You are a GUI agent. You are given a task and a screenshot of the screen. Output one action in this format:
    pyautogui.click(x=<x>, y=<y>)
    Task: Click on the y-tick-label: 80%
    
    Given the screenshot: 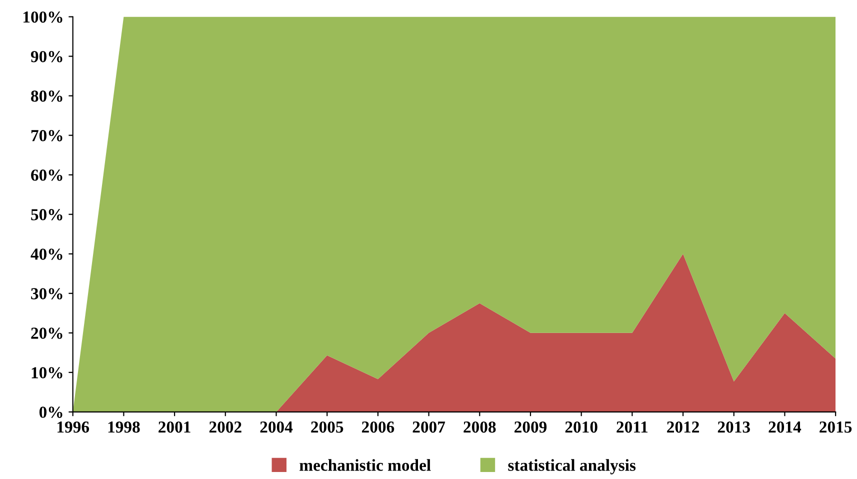 What is the action you would take?
    pyautogui.click(x=46, y=96)
    